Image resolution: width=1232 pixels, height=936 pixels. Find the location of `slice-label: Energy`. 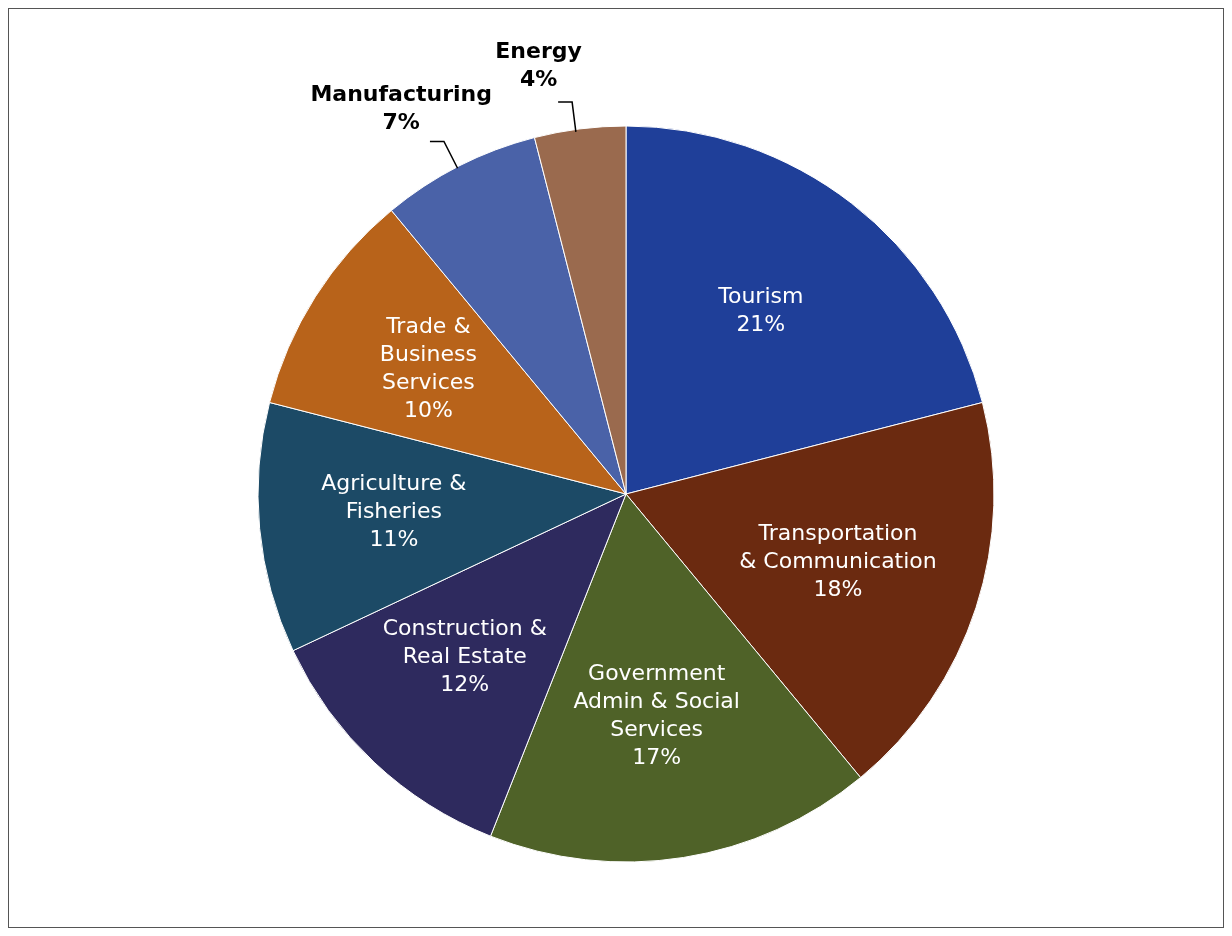

slice-label: Energy is located at coordinates (538, 50).